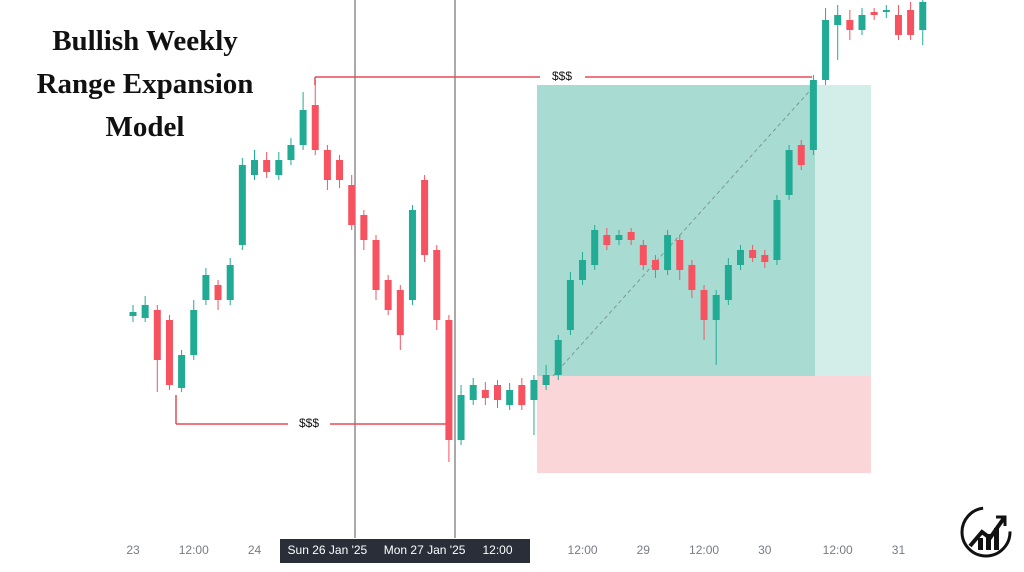 This screenshot has height=572, width=1024. I want to click on time-axis, so click(537, 551).